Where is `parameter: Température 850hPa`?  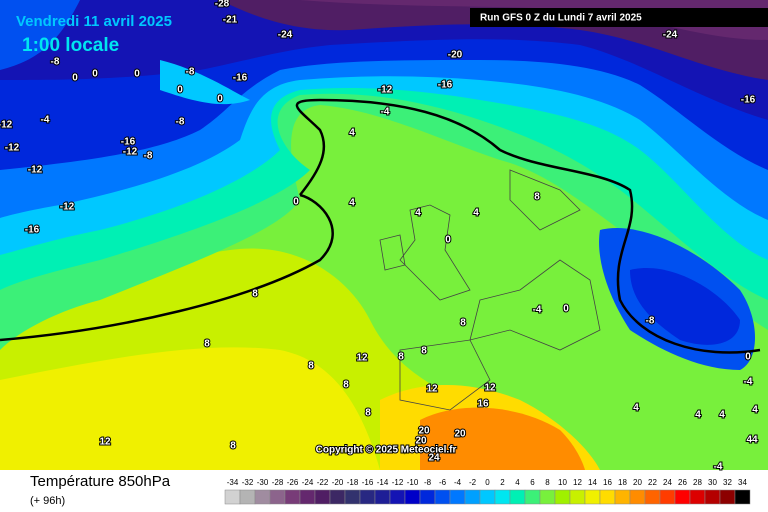 parameter: Température 850hPa is located at coordinates (100, 481).